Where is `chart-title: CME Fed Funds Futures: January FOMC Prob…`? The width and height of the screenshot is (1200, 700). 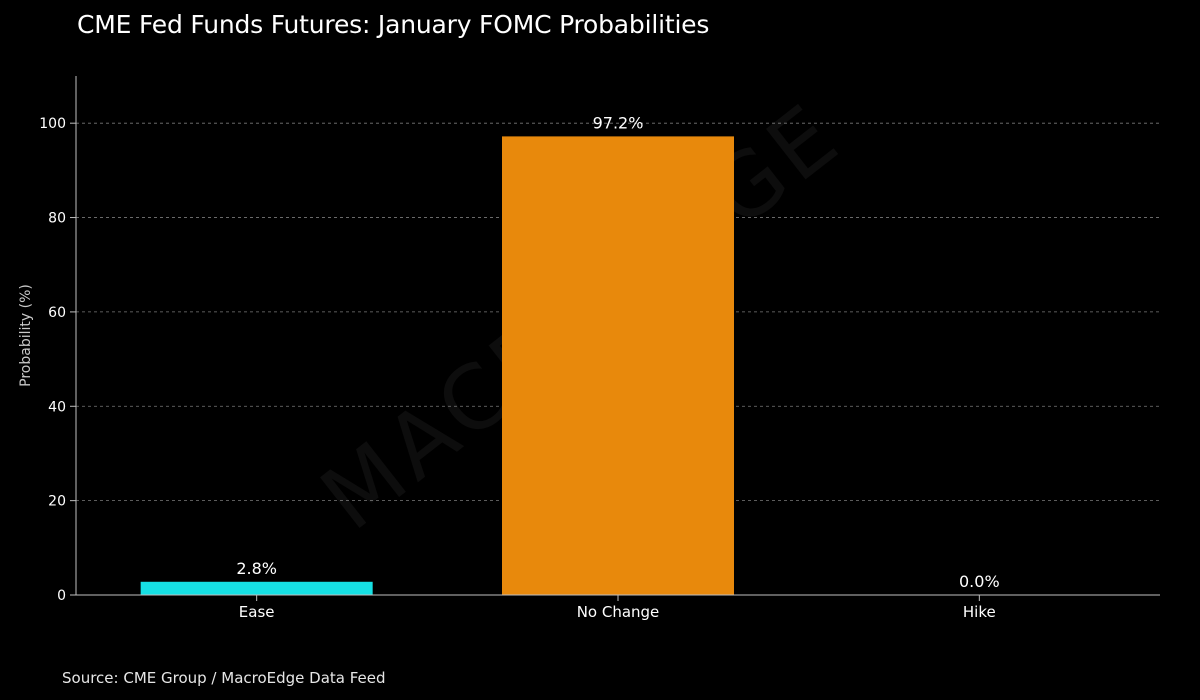
chart-title: CME Fed Funds Futures: January FOMC Prob… is located at coordinates (393, 24).